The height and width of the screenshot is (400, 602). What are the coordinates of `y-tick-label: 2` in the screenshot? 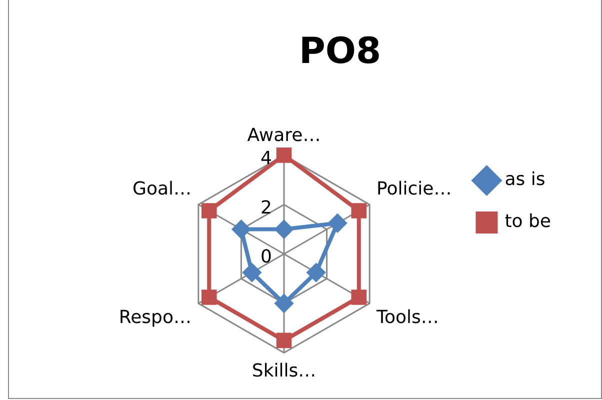 It's located at (266, 207).